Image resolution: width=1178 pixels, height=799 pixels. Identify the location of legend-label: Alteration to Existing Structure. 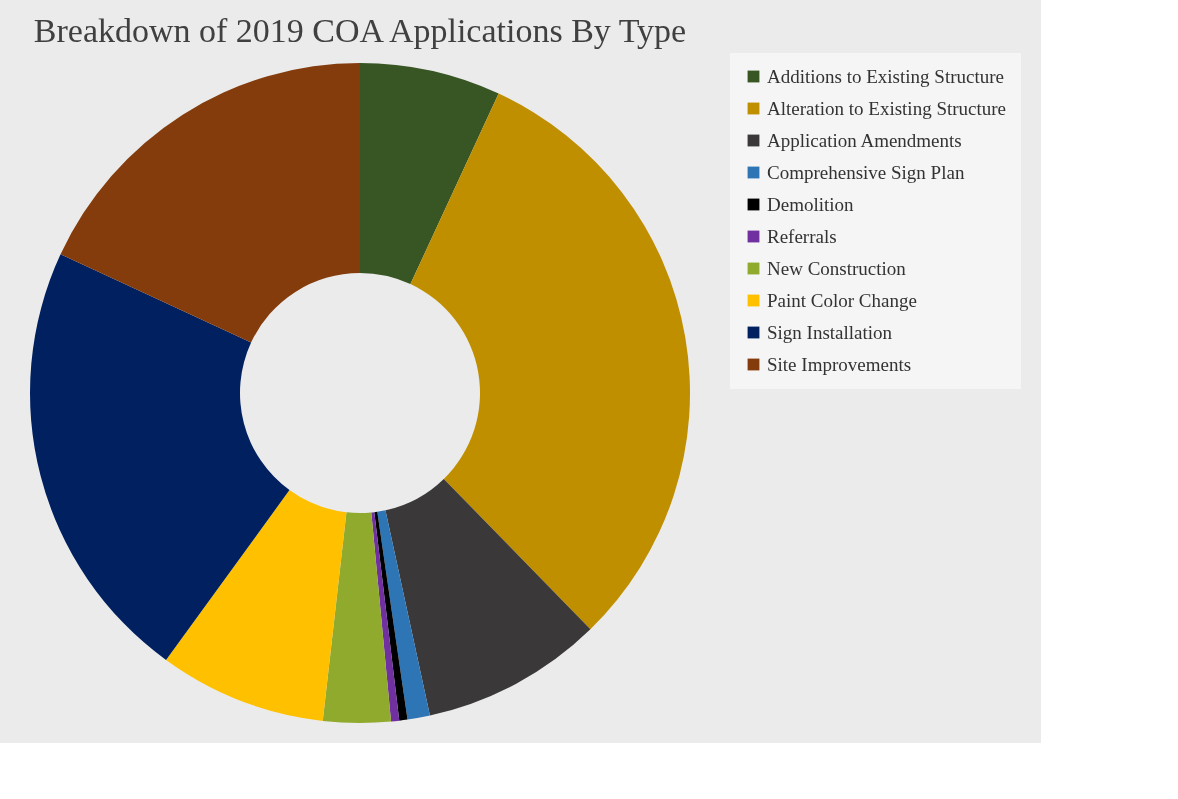
(887, 108).